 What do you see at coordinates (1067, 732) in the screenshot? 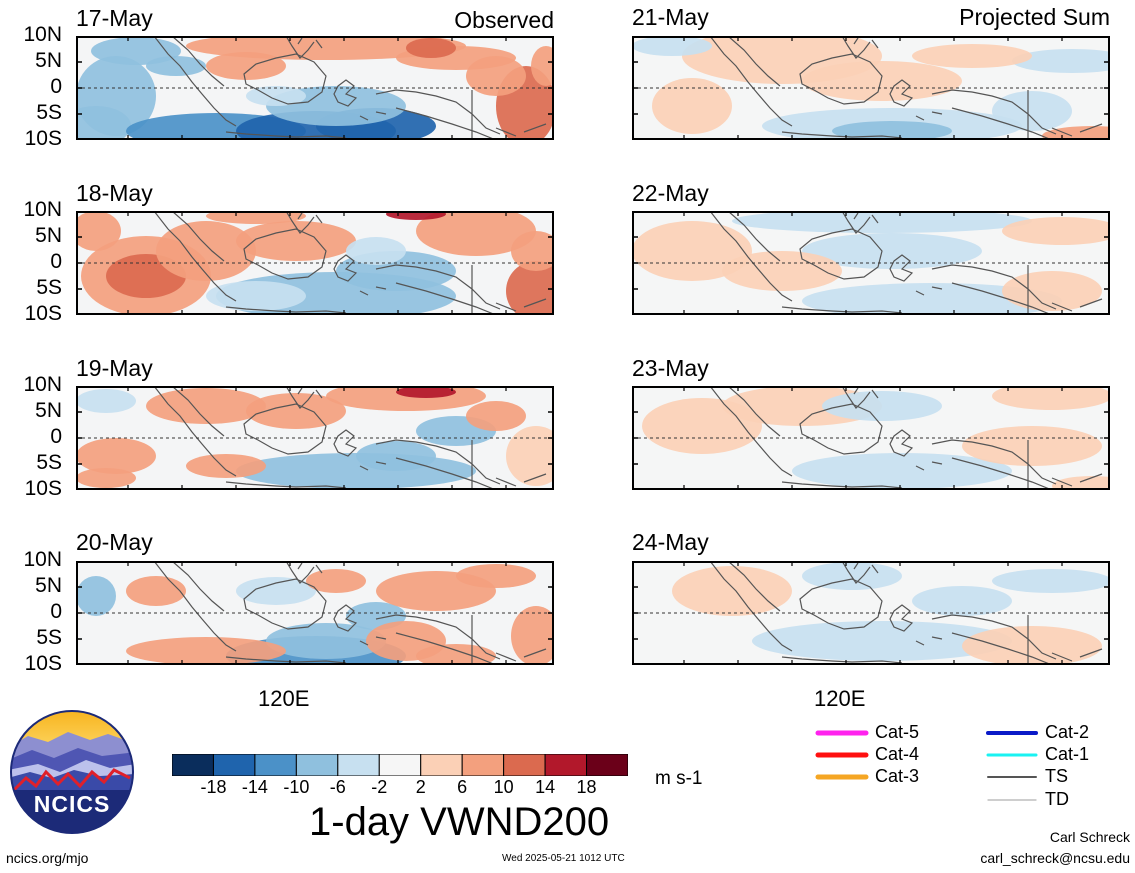
I see `legend-label-cat2: Cat-2` at bounding box center [1067, 732].